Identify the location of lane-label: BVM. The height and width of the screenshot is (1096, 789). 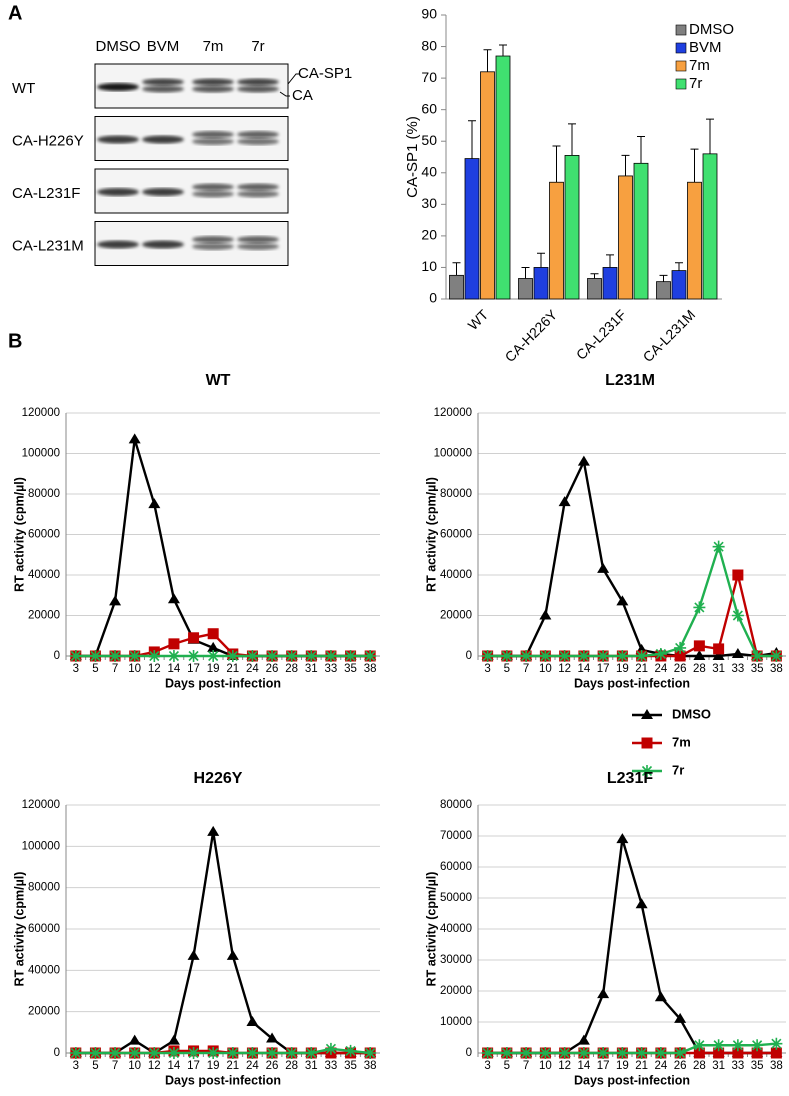
(163, 46).